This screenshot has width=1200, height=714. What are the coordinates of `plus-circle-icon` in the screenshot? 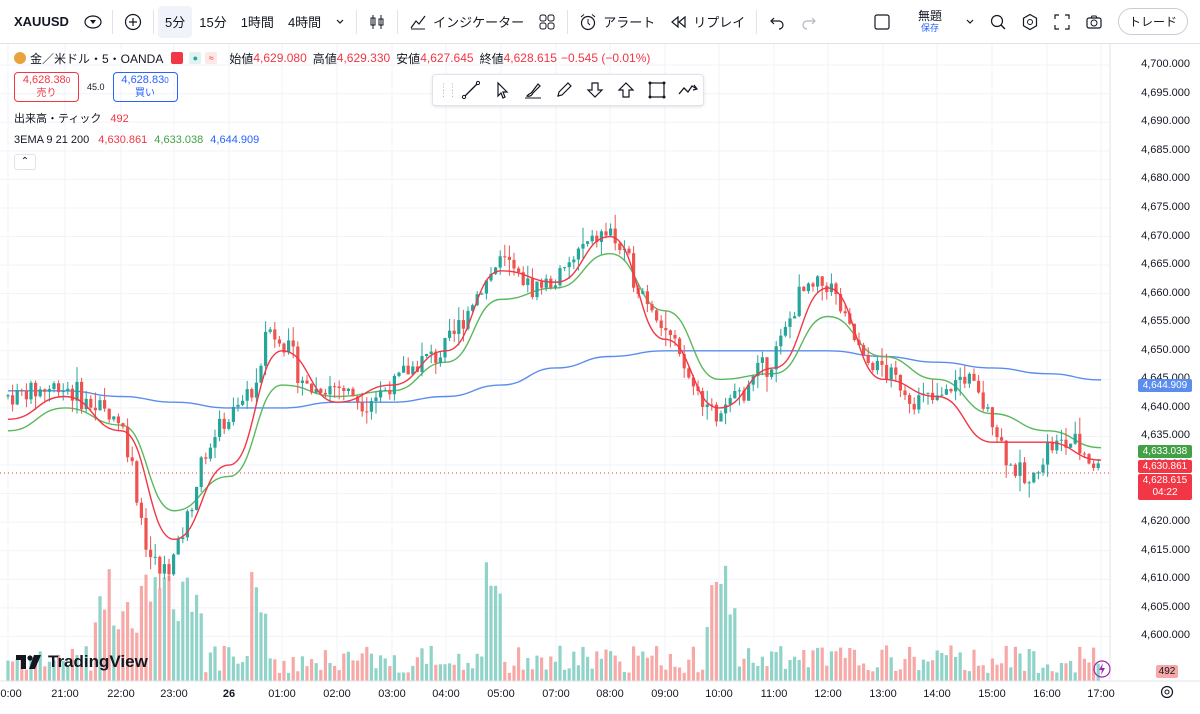 It's located at (133, 22).